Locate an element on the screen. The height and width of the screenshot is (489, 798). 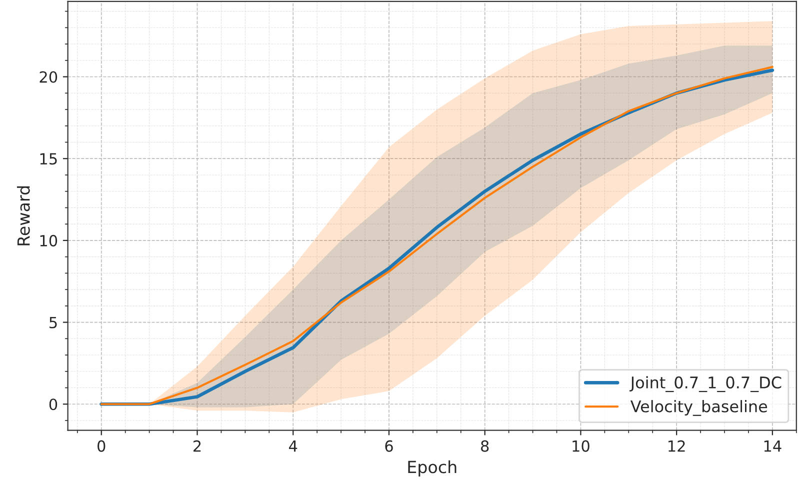
x-axis-title: Epoch is located at coordinates (432, 468).